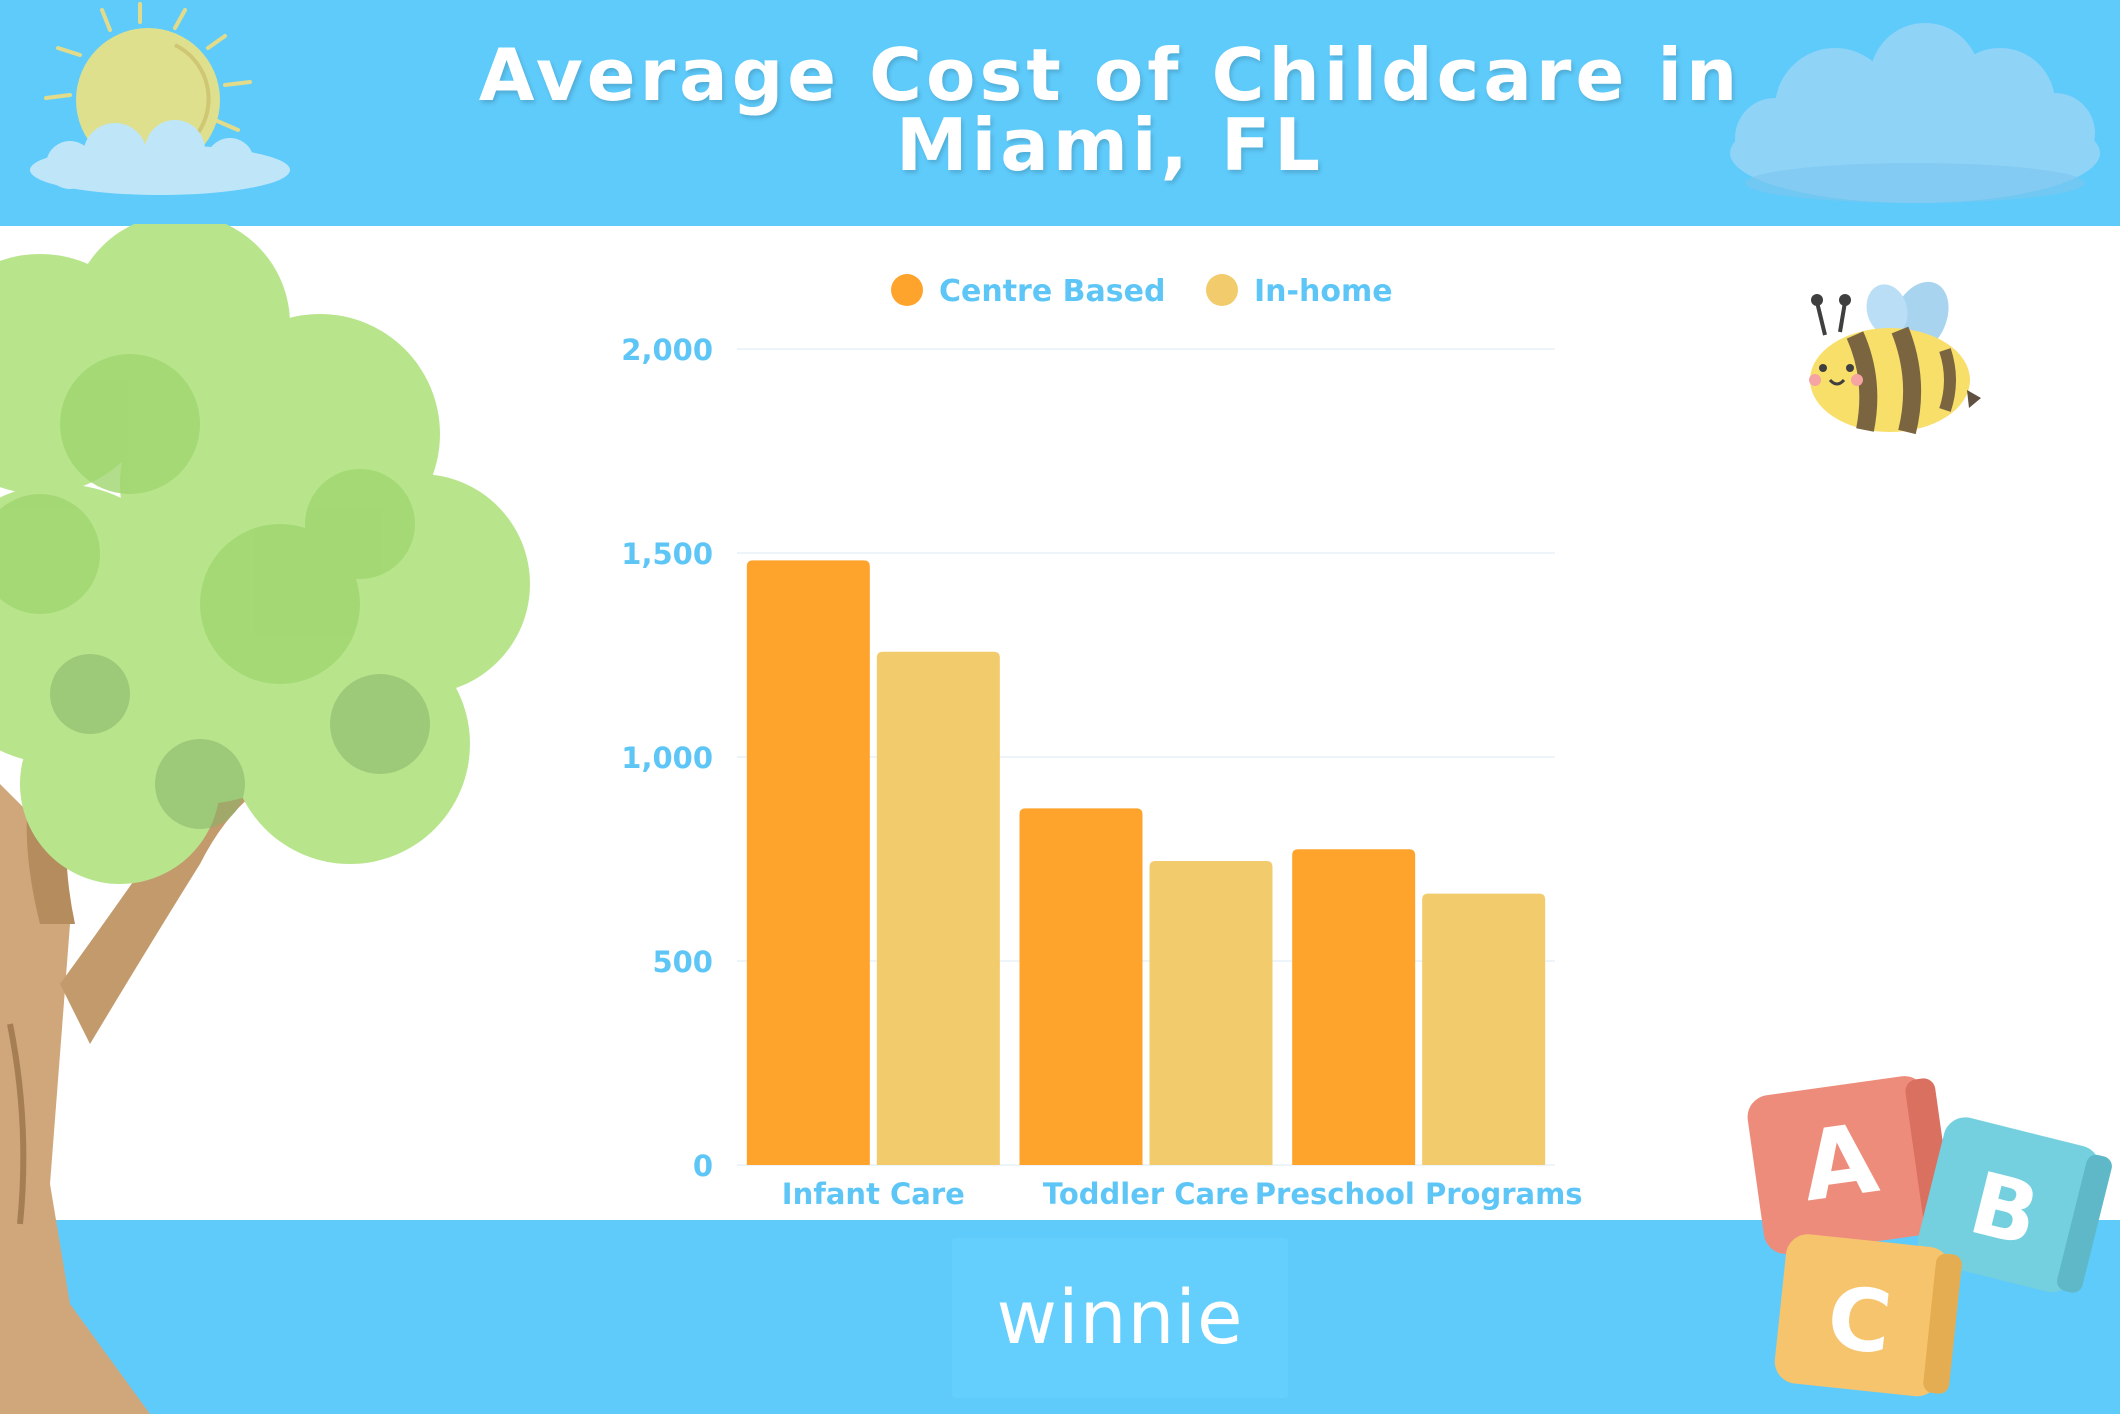 This screenshot has width=2120, height=1414. I want to click on x-category-label: Toddler Care, so click(1146, 1193).